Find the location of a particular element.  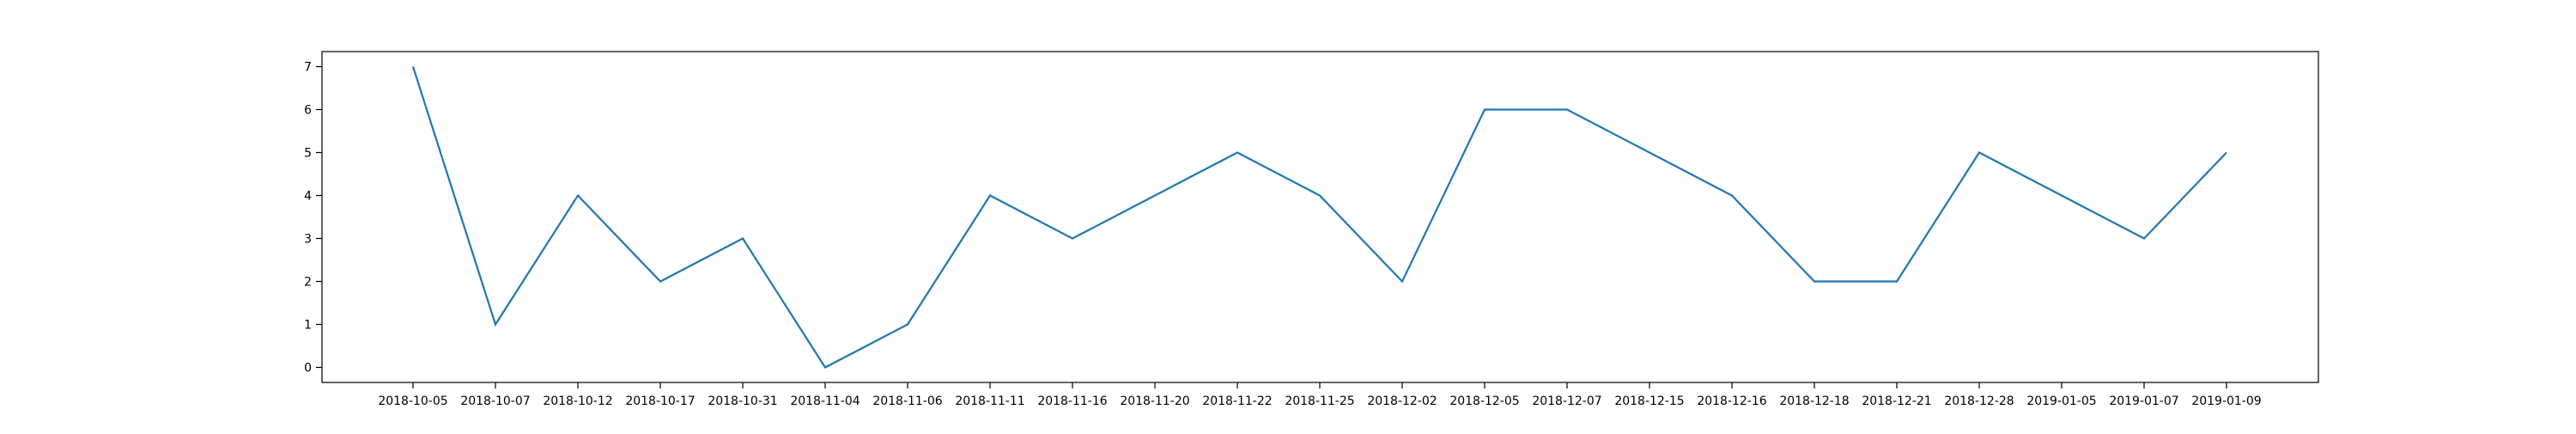

x-tick-label: 2018-11-04 is located at coordinates (825, 401).